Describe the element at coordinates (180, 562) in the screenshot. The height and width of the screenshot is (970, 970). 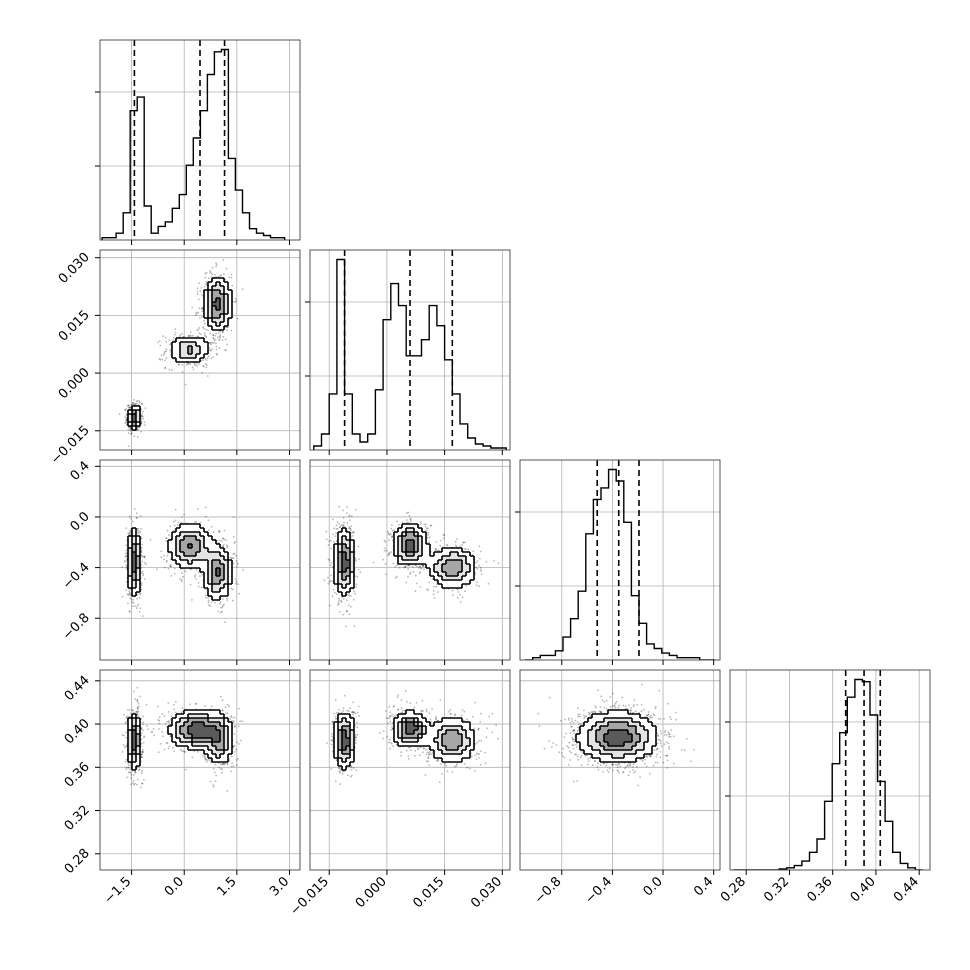
I see `density-p1-p3` at that location.